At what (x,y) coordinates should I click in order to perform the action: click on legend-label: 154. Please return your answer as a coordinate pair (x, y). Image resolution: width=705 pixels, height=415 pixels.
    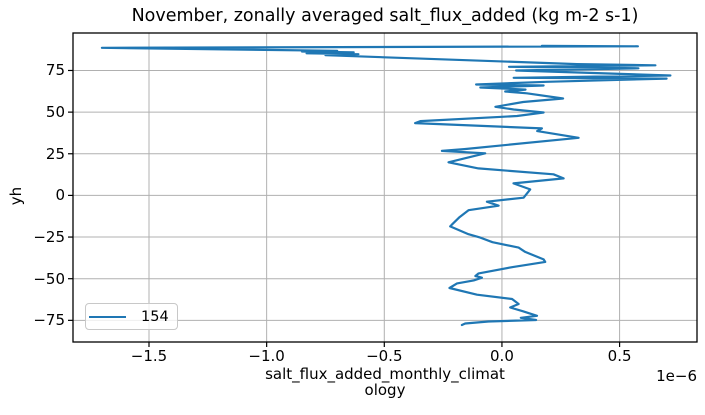
    Looking at the image, I should click on (155, 316).